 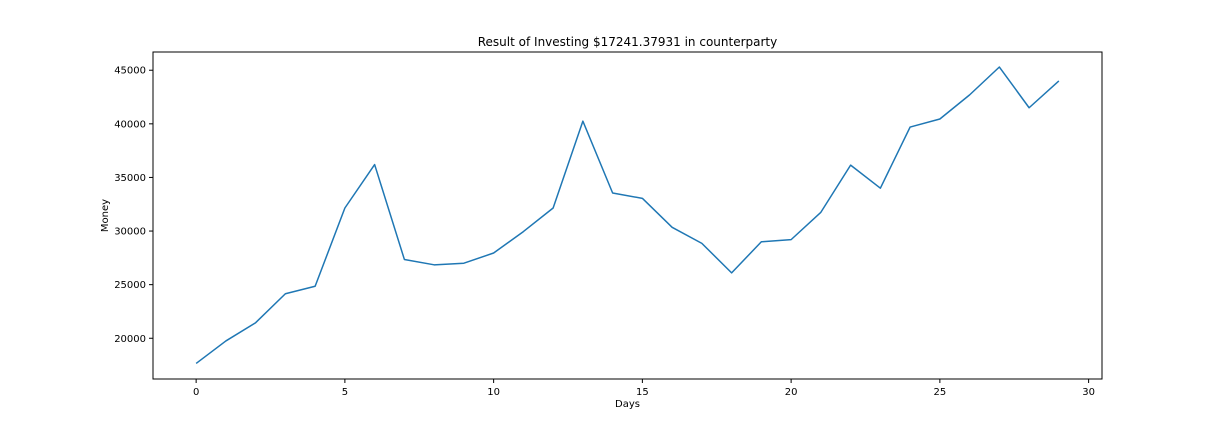 I want to click on y-axis-label: Money, so click(x=105, y=215).